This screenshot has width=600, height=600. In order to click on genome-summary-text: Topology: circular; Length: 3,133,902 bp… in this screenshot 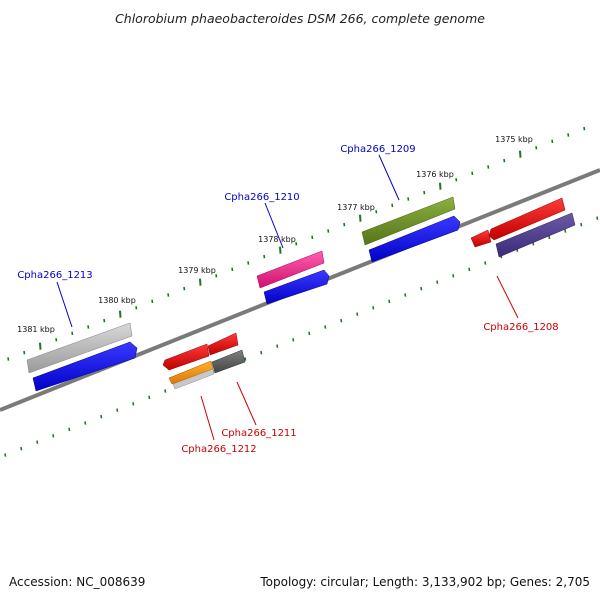, I will do `click(424, 582)`.